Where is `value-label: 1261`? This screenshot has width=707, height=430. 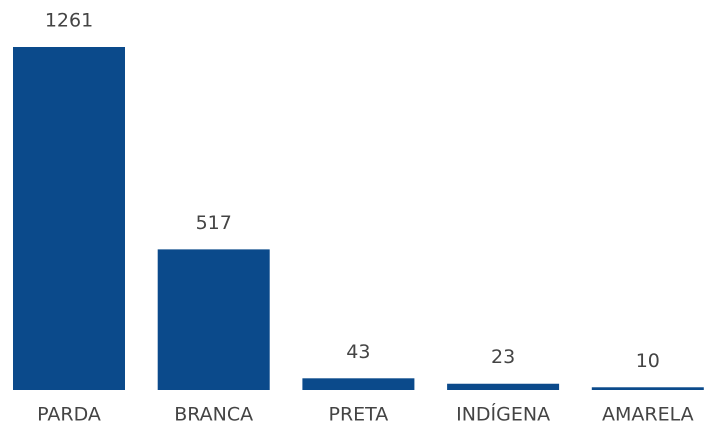
value-label: 1261 is located at coordinates (69, 21).